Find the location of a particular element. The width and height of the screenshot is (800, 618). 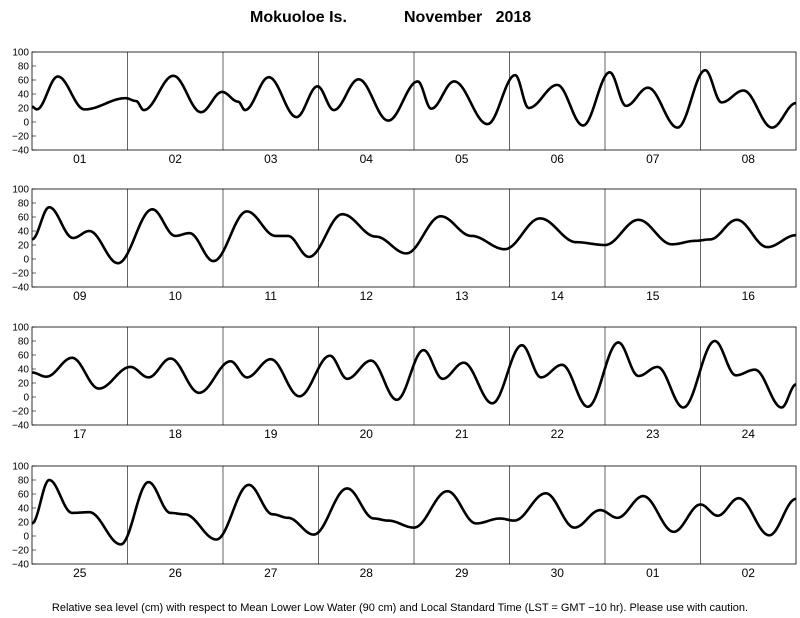

day-label: 24 is located at coordinates (749, 434).